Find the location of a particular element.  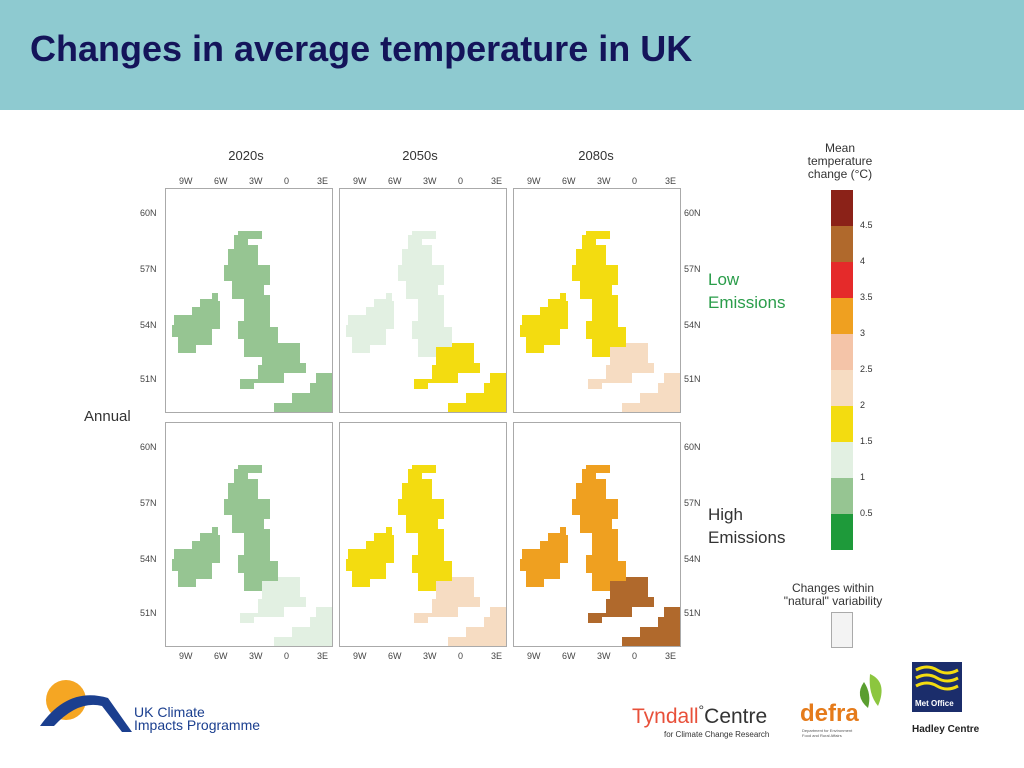

hadley-centre-word: Hadley Centre is located at coordinates (946, 729).